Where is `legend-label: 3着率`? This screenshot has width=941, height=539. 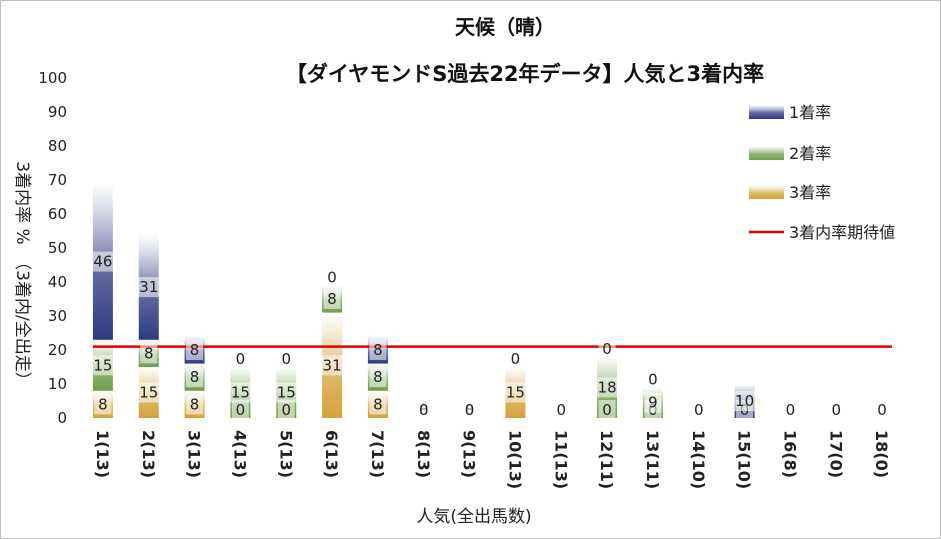
legend-label: 3着率 is located at coordinates (810, 192).